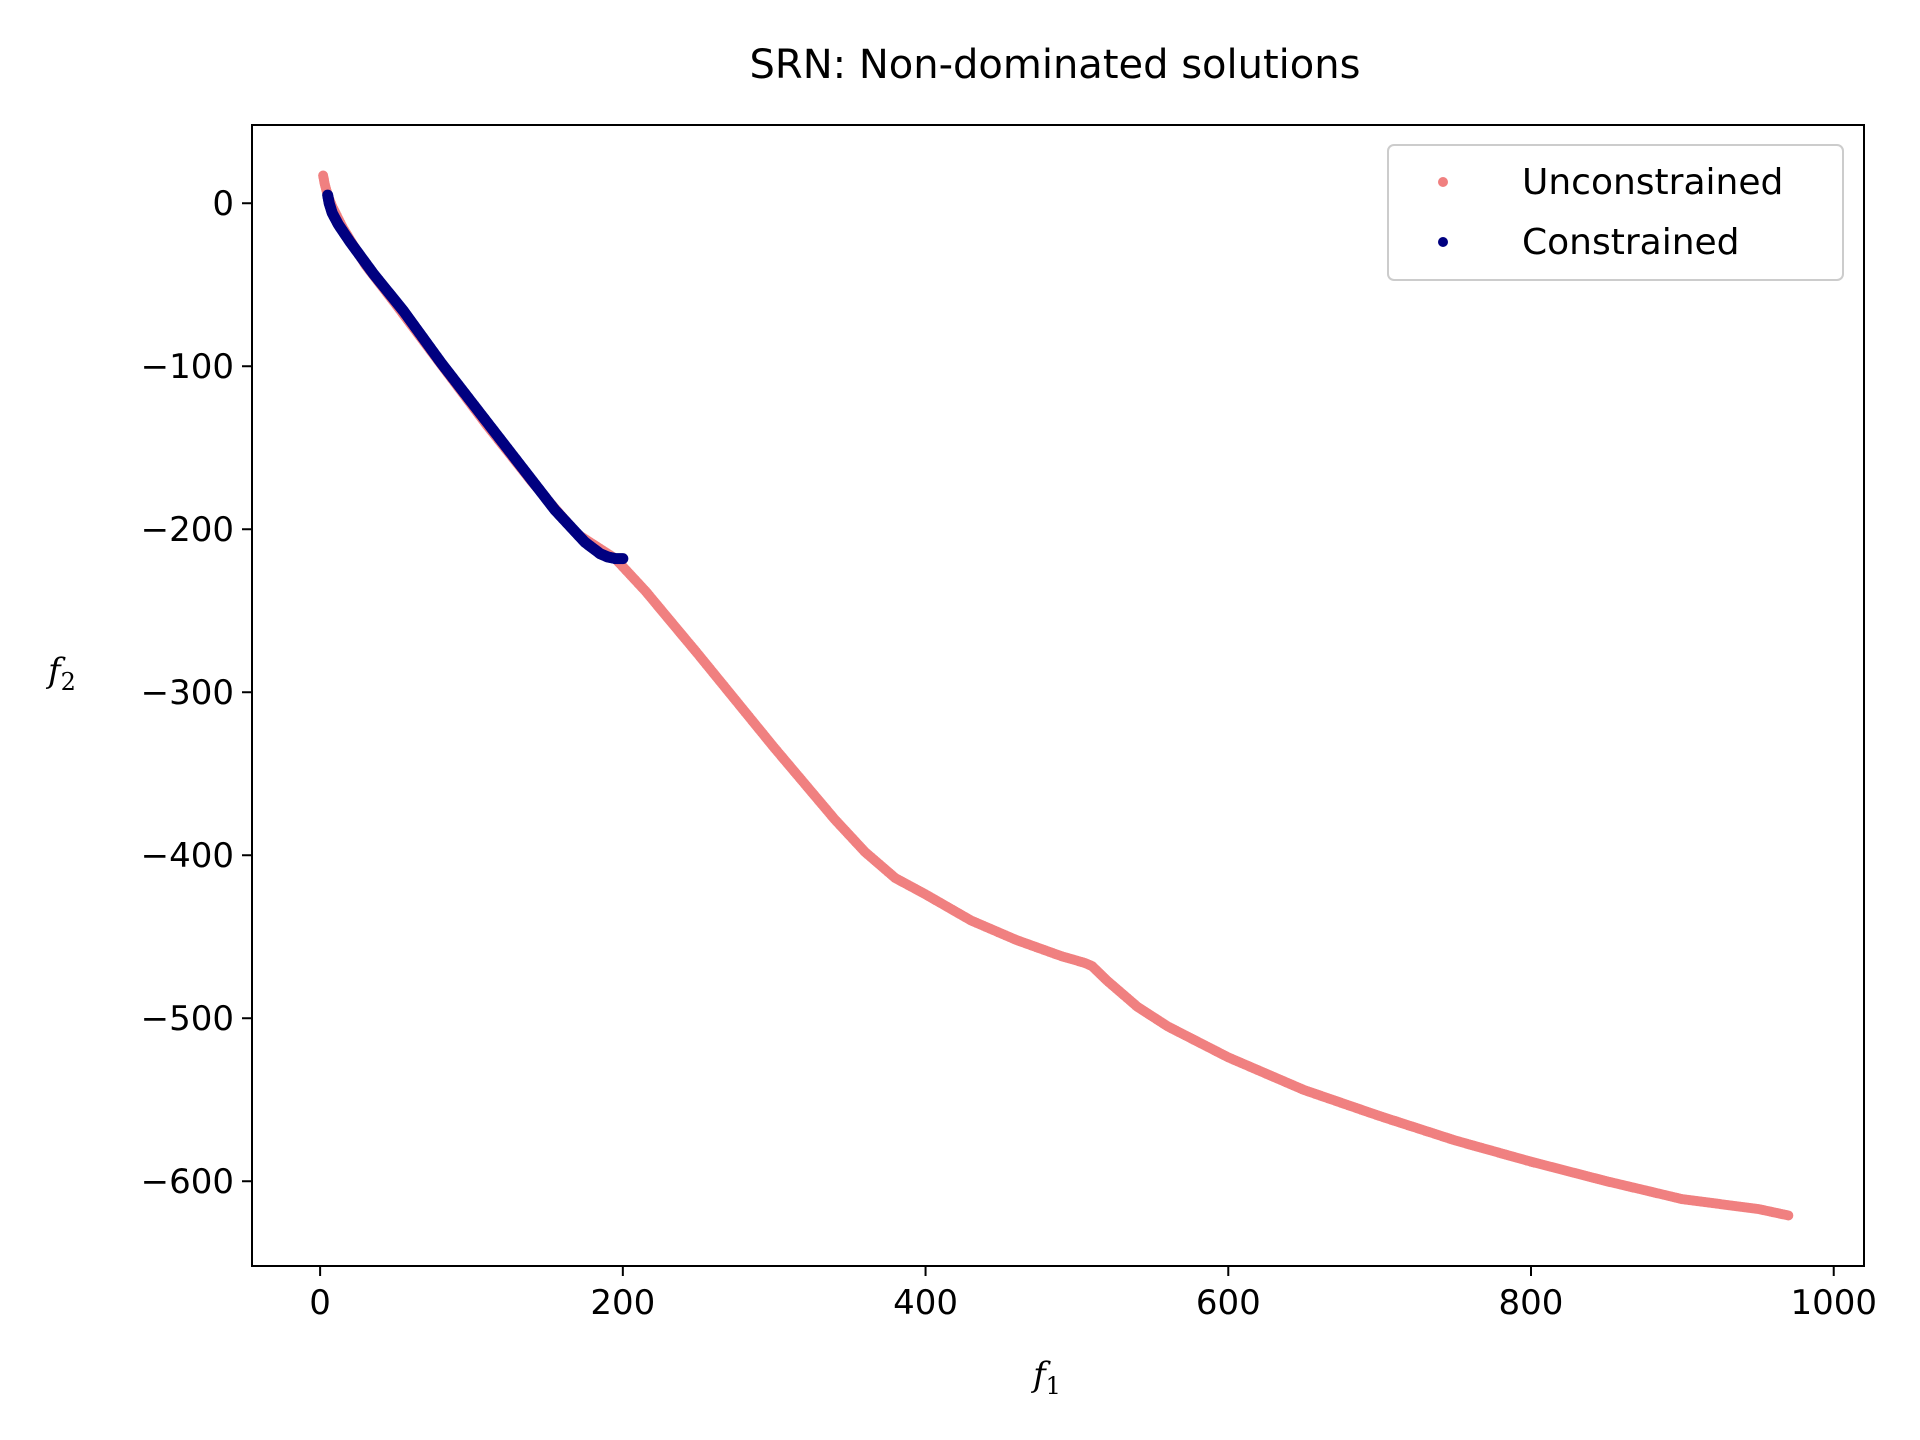 The height and width of the screenshot is (1440, 1920). I want to click on legend-box, so click(1615, 212).